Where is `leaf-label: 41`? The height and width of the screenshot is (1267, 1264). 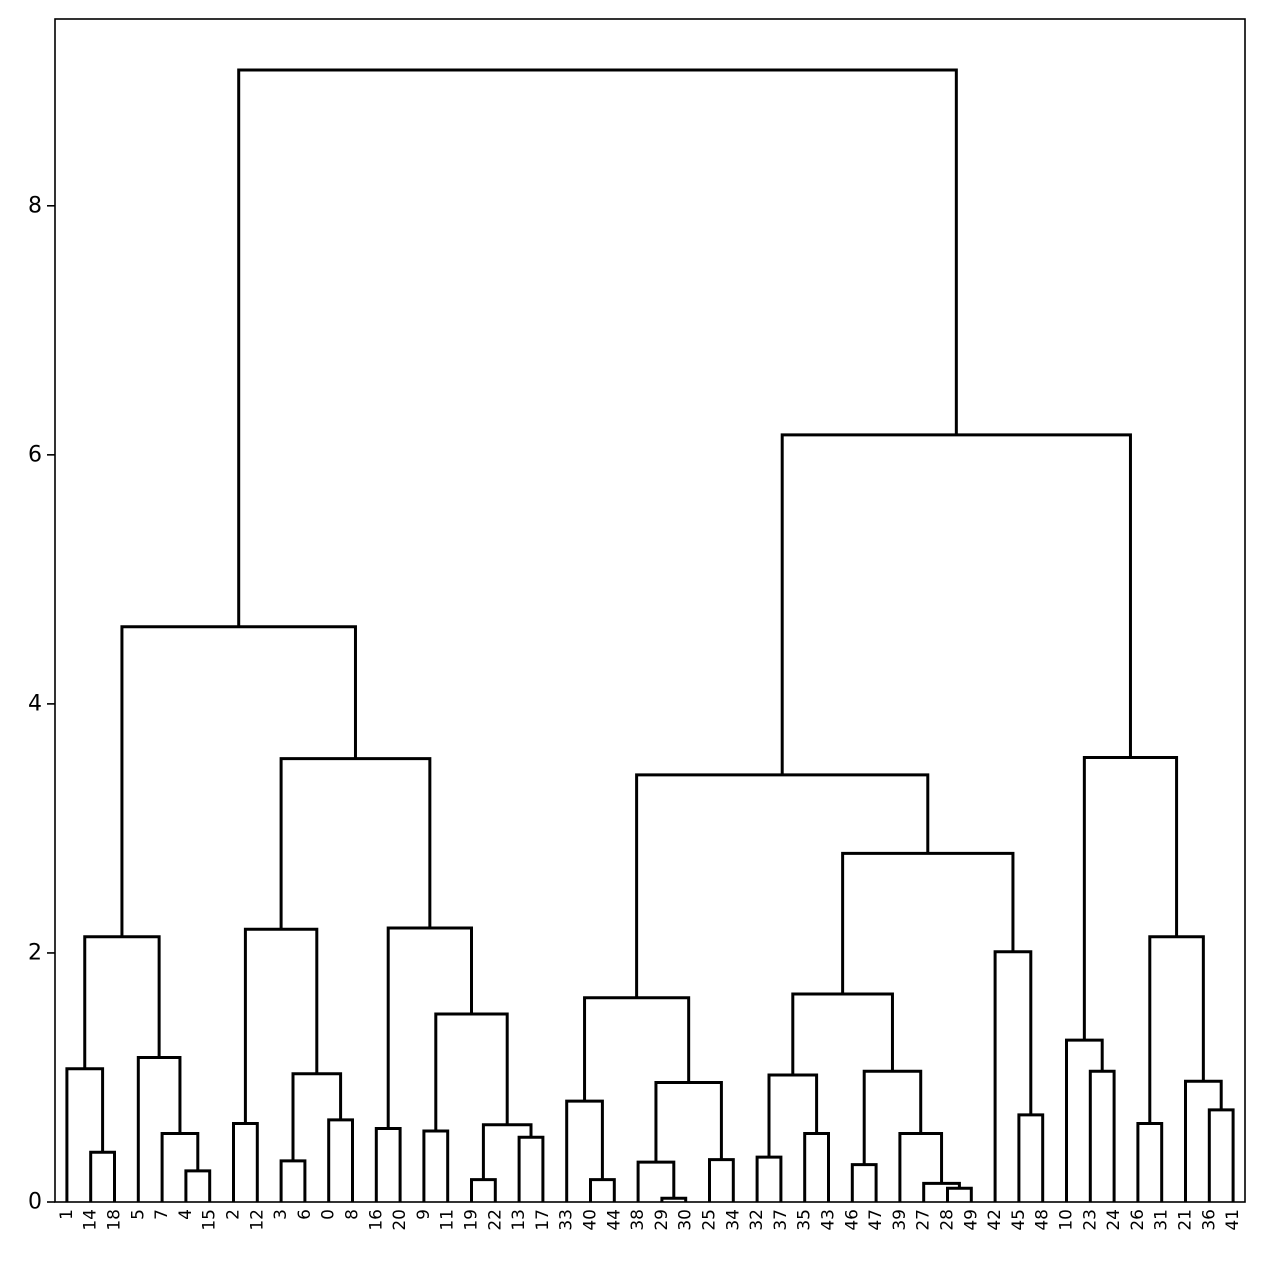
leaf-label: 41 is located at coordinates (1233, 1220).